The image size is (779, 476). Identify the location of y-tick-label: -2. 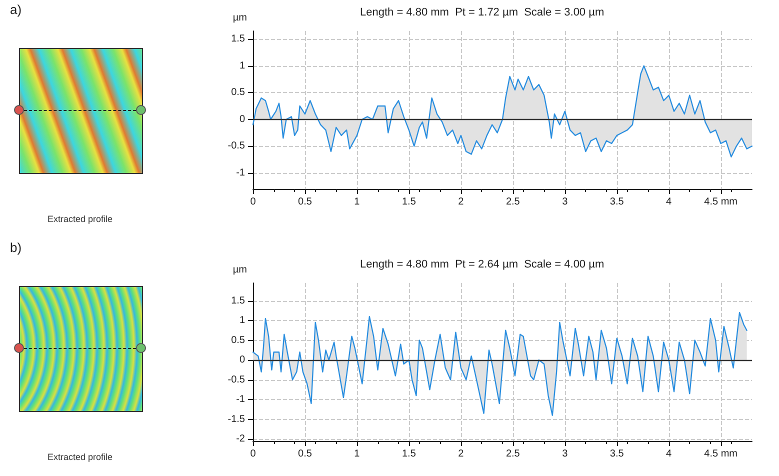
(241, 439).